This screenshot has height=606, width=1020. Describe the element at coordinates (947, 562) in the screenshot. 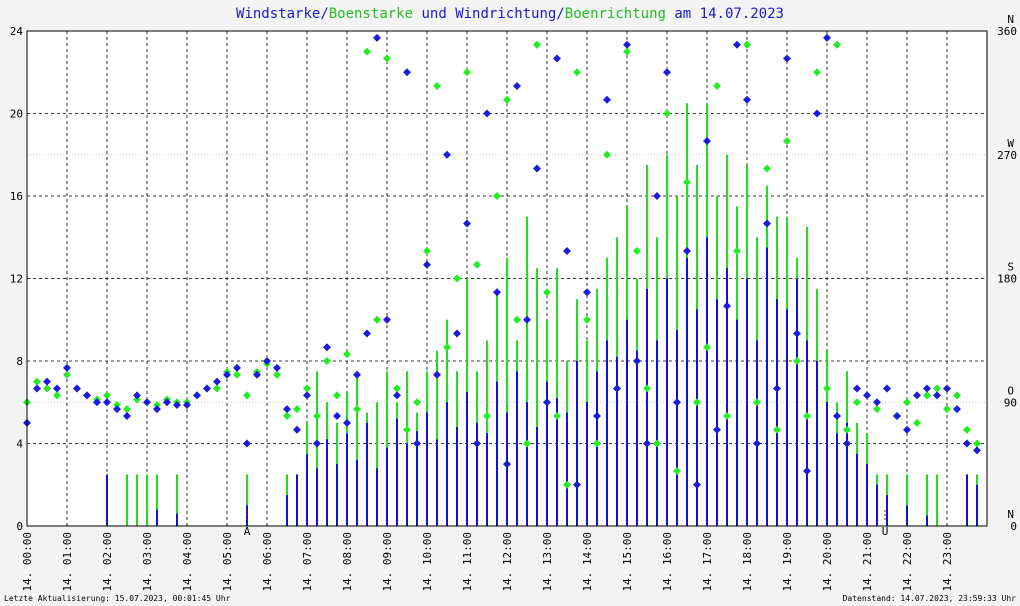

I see `x-tick-label: 14. 23:00` at that location.